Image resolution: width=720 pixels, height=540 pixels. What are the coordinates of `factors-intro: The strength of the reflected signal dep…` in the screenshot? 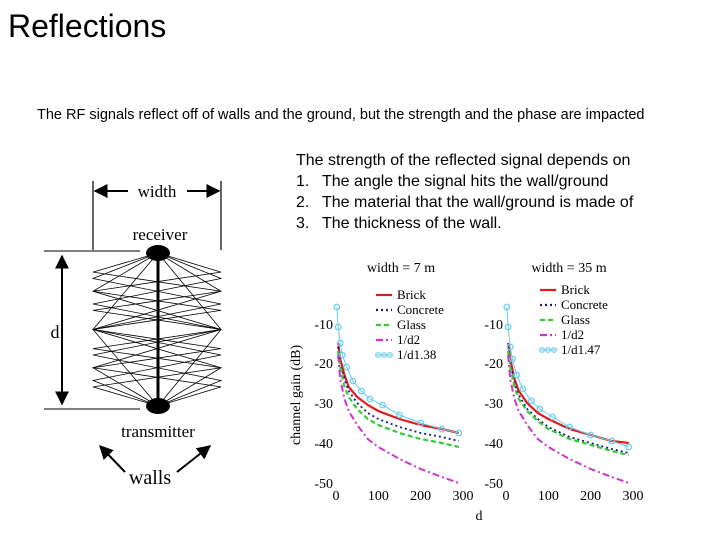 It's located at (463, 160).